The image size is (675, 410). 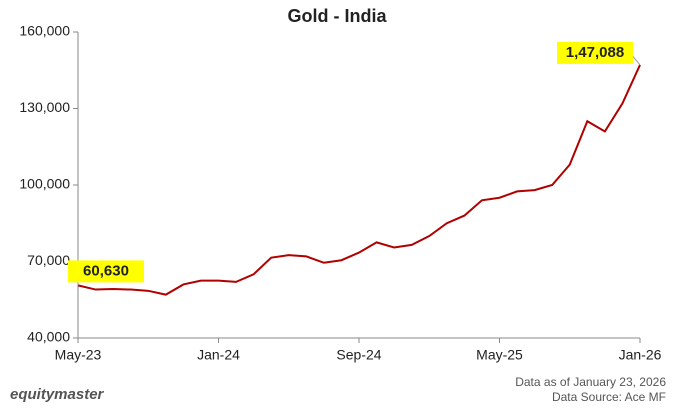 I want to click on value-label: 1,47,088, so click(x=595, y=52).